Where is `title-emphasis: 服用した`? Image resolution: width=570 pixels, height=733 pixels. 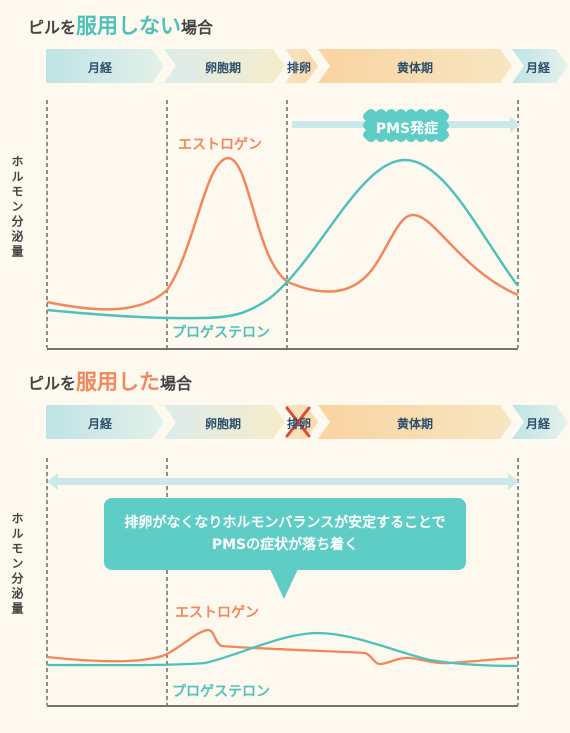 title-emphasis: 服用した is located at coordinates (118, 382).